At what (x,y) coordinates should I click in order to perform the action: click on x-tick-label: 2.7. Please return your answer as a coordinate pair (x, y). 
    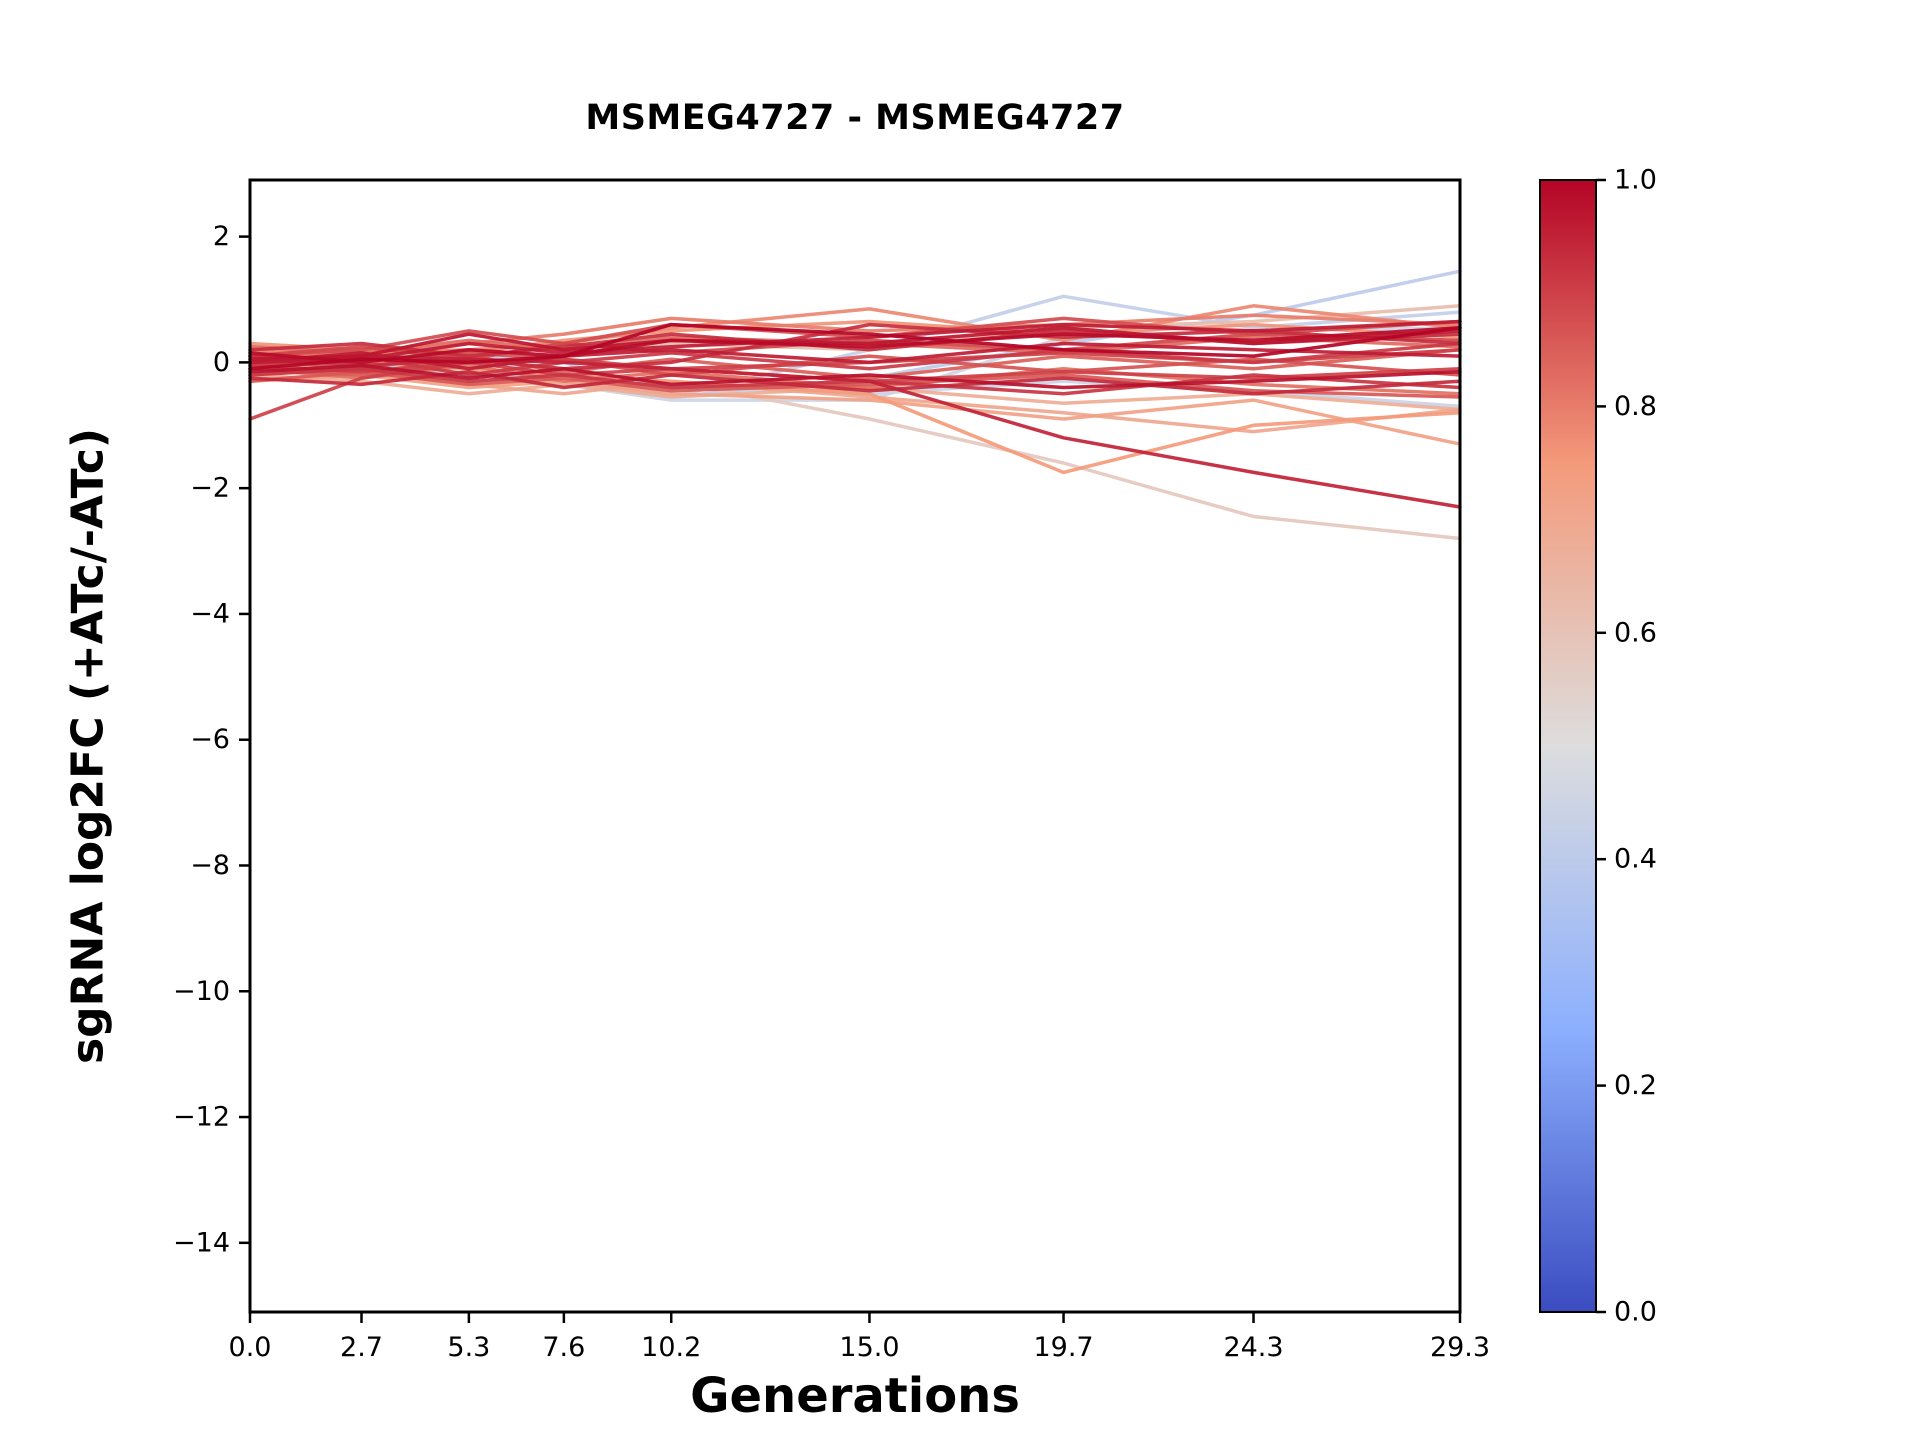
    Looking at the image, I should click on (361, 1347).